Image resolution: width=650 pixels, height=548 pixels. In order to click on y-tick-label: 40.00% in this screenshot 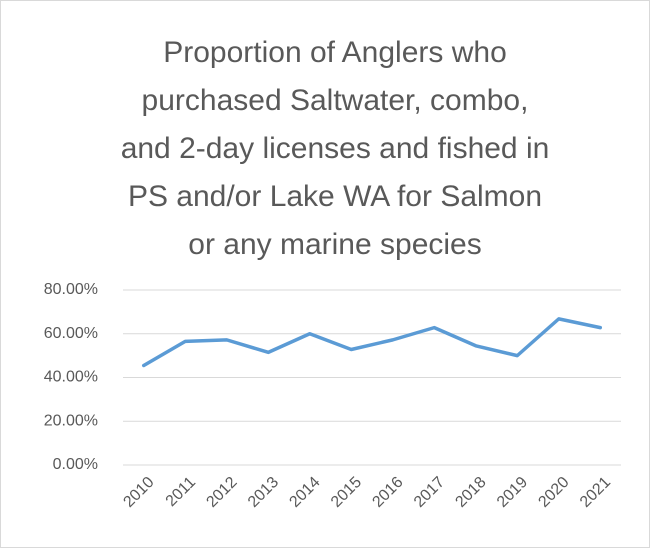, I will do `click(71, 377)`.